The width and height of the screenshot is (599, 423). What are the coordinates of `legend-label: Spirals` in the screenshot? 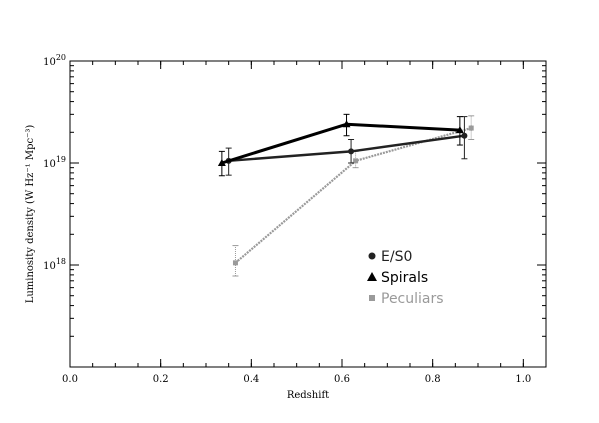 It's located at (404, 278).